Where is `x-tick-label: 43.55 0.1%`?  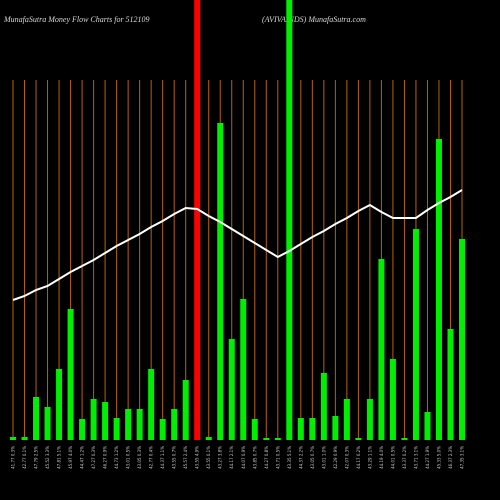
x-tick-label: 43.55 0.1% is located at coordinates (208, 457).